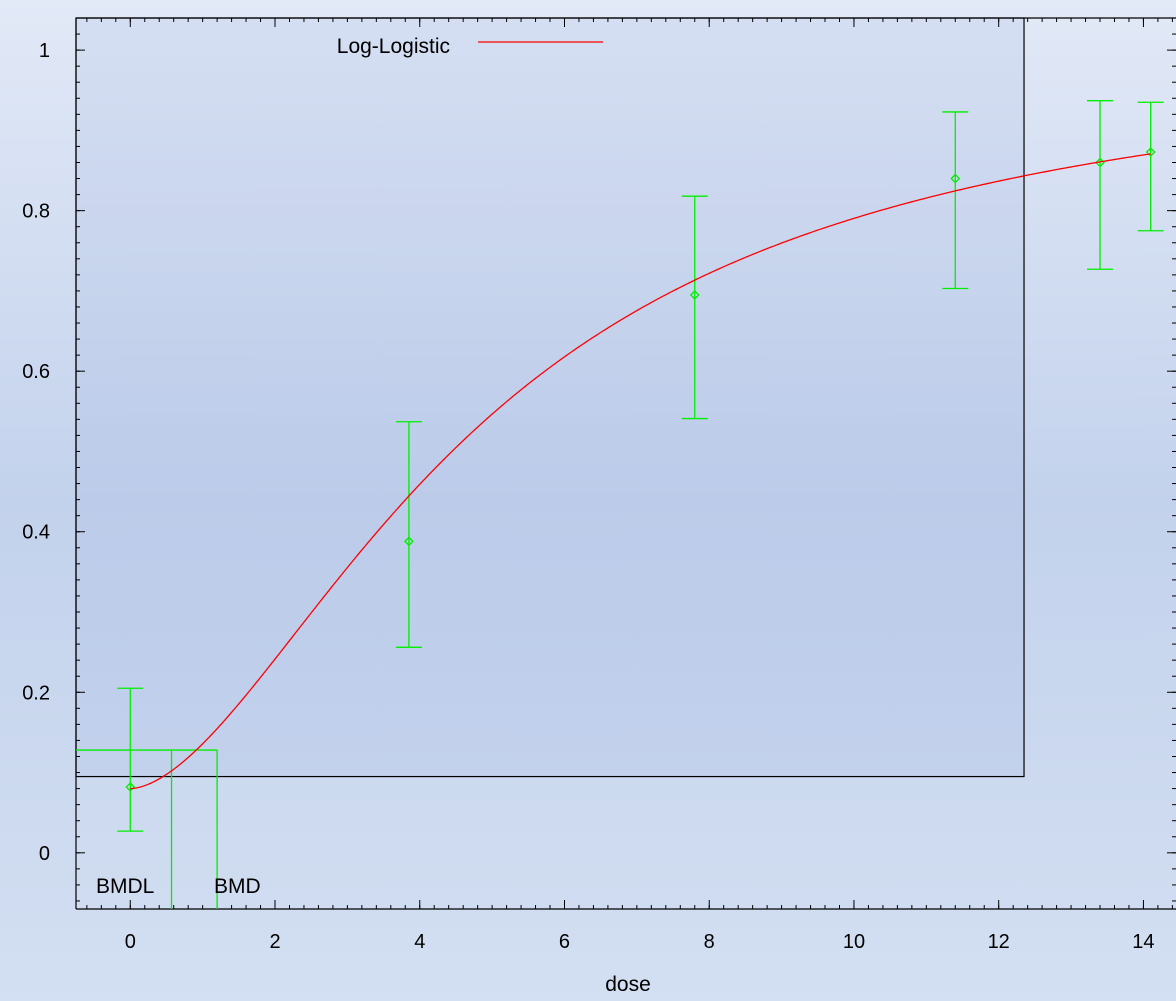 The image size is (1176, 1001). Describe the element at coordinates (628, 984) in the screenshot. I see `x-axis-title: dose` at that location.